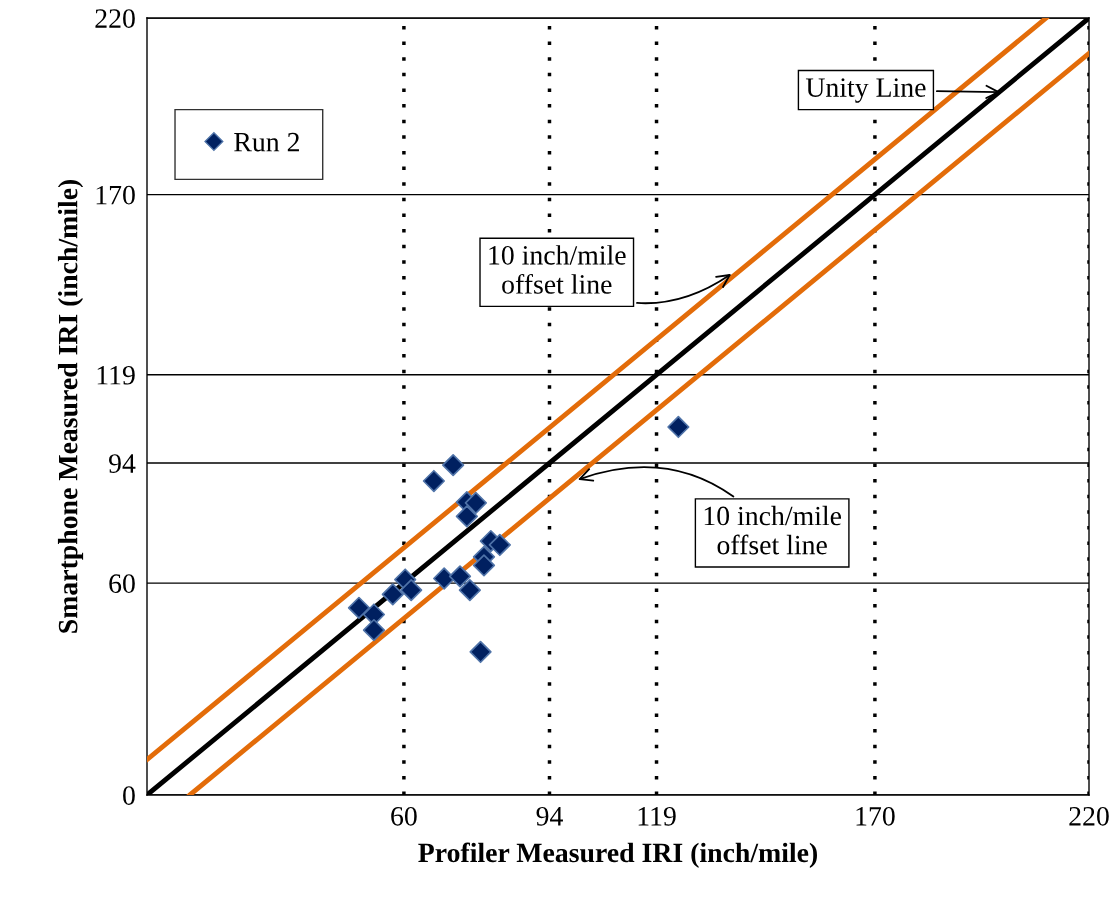  What do you see at coordinates (116, 375) in the screenshot?
I see `y-tick-label: 119` at bounding box center [116, 375].